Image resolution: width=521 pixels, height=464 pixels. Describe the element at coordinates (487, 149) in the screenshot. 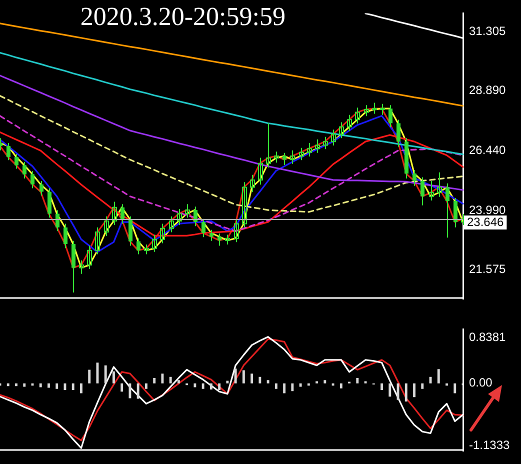

I see `y-tick-label: 26.440` at that location.